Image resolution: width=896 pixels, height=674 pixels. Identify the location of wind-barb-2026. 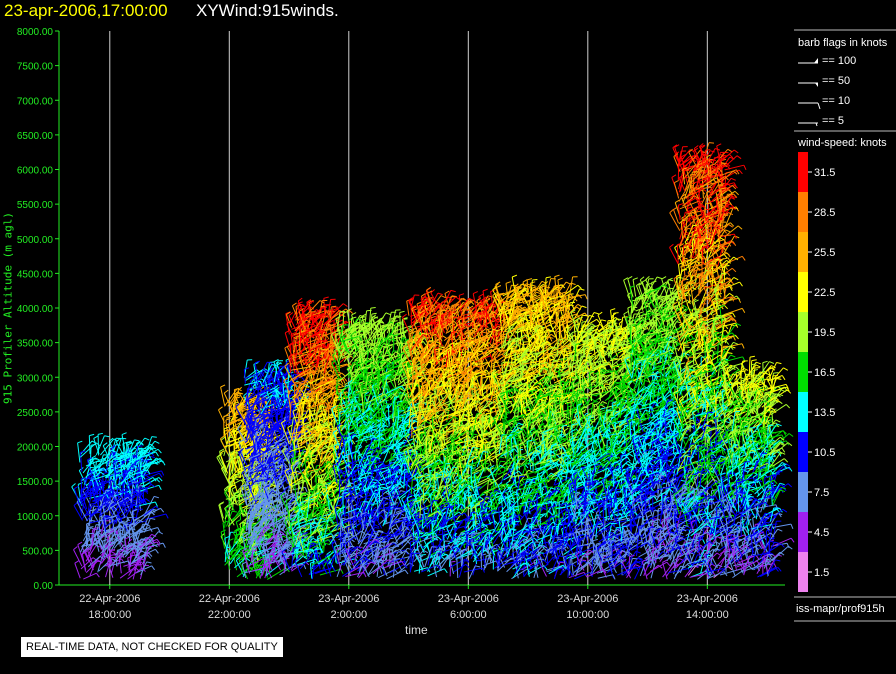
(256, 562).